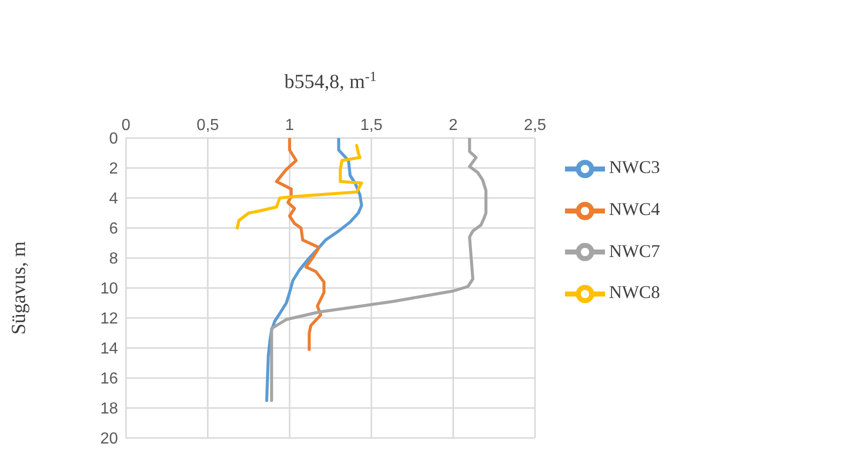 The width and height of the screenshot is (867, 457). Describe the element at coordinates (113, 229) in the screenshot. I see `y-tick-label: 6` at that location.